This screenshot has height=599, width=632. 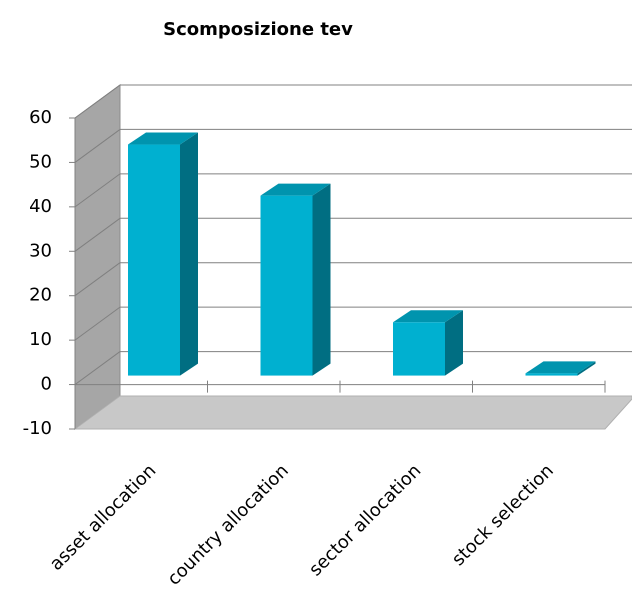 I want to click on floor, so click(x=352, y=412).